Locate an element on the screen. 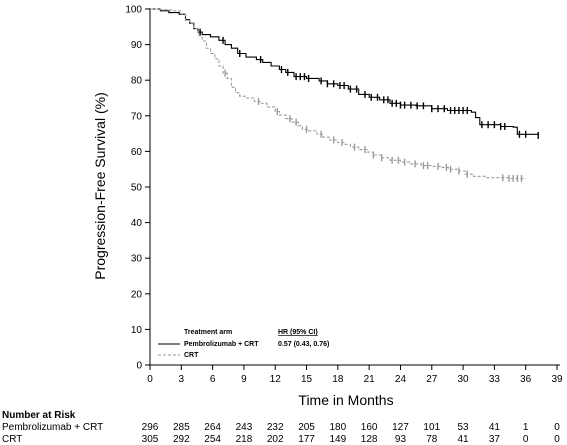 This screenshot has height=445, width=567. x-tick-label: 36 is located at coordinates (526, 379).